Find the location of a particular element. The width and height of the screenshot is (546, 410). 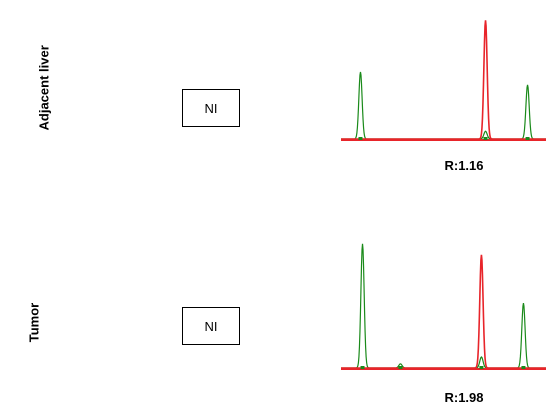

ni-box-adjacent-liver: NI is located at coordinates (211, 108).